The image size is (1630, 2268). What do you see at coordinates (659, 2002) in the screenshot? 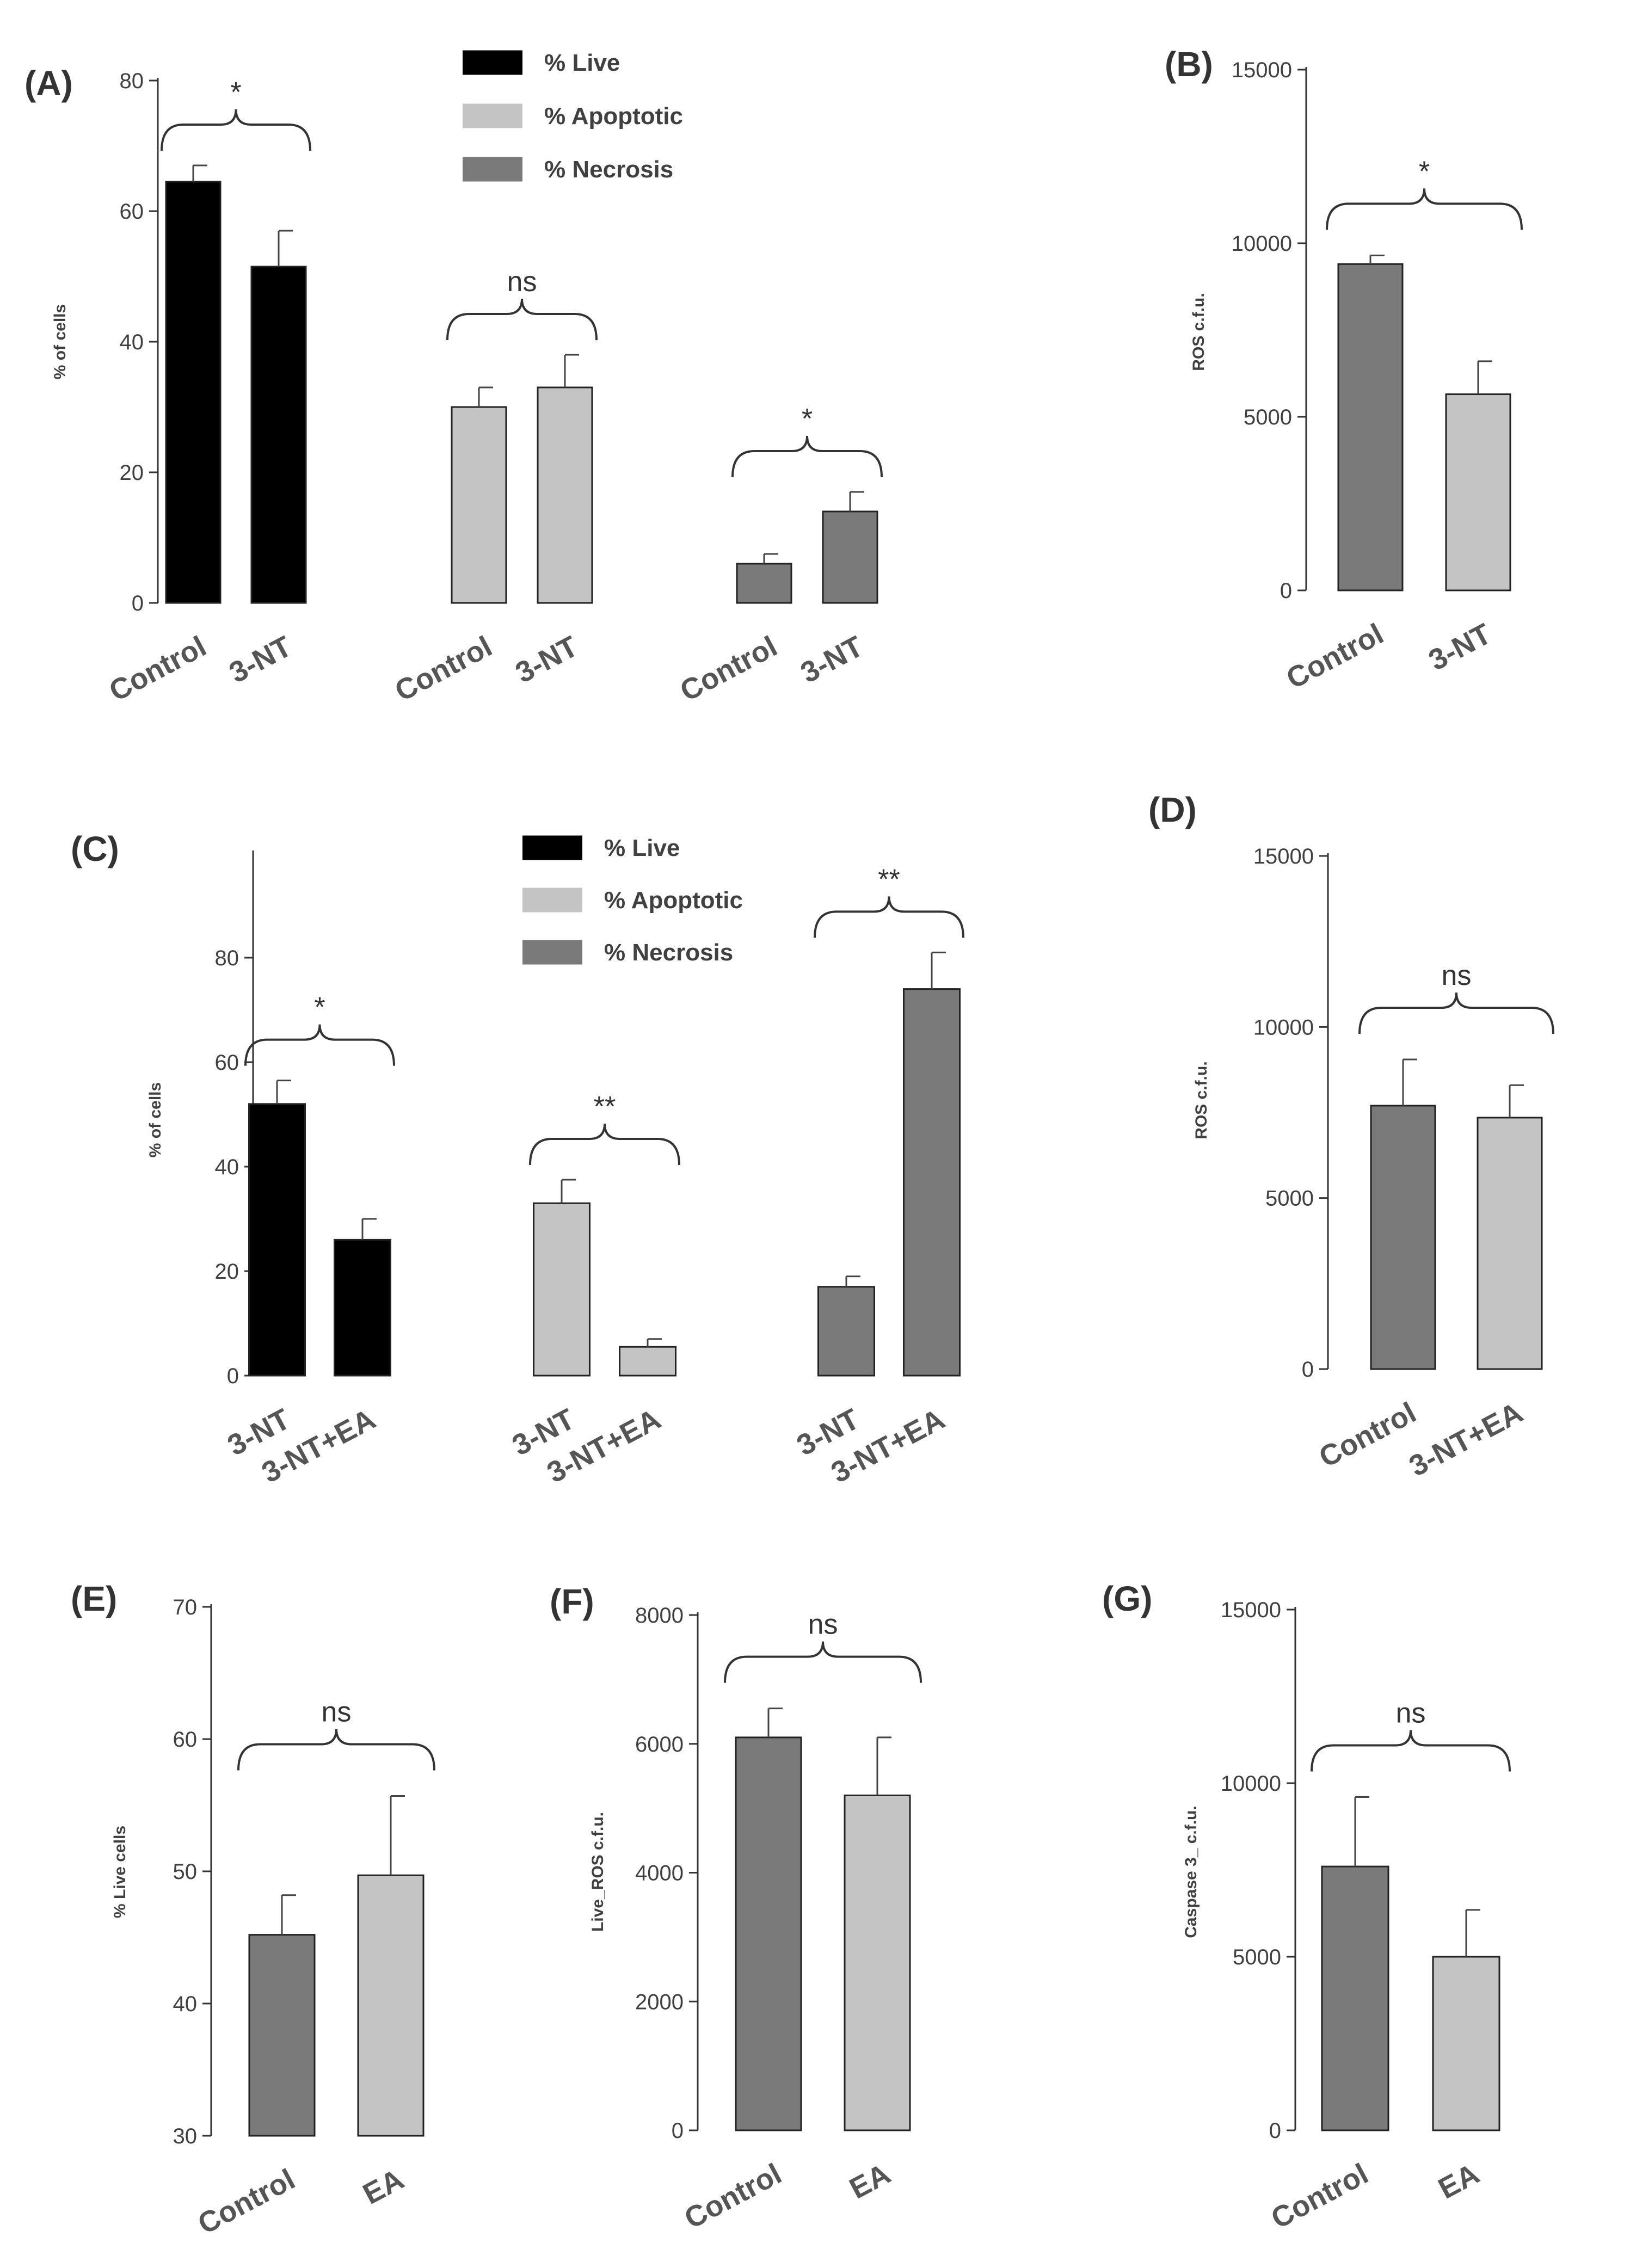
I see `y-tick-label: 2000` at bounding box center [659, 2002].